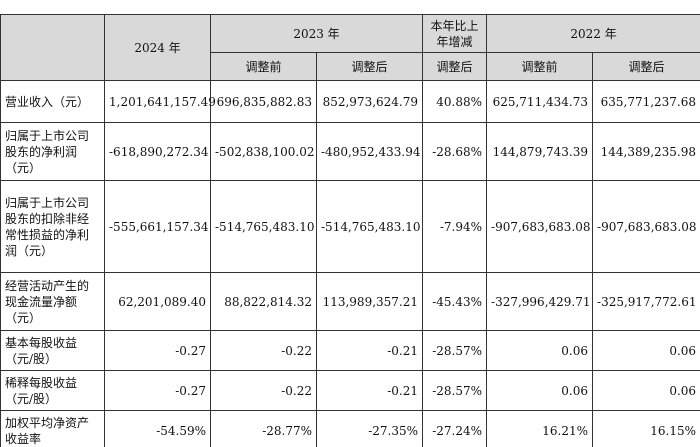 The image size is (700, 447). Describe the element at coordinates (52, 390) in the screenshot. I see `row-label: 稀释每股收益（元/股）` at that location.